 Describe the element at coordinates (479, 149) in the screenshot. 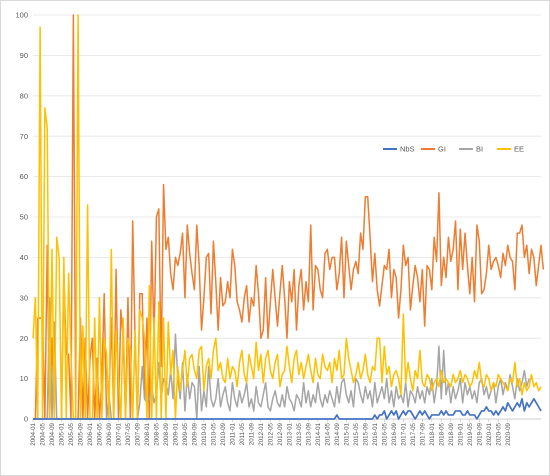

I see `legend-label-bi: BI` at that location.